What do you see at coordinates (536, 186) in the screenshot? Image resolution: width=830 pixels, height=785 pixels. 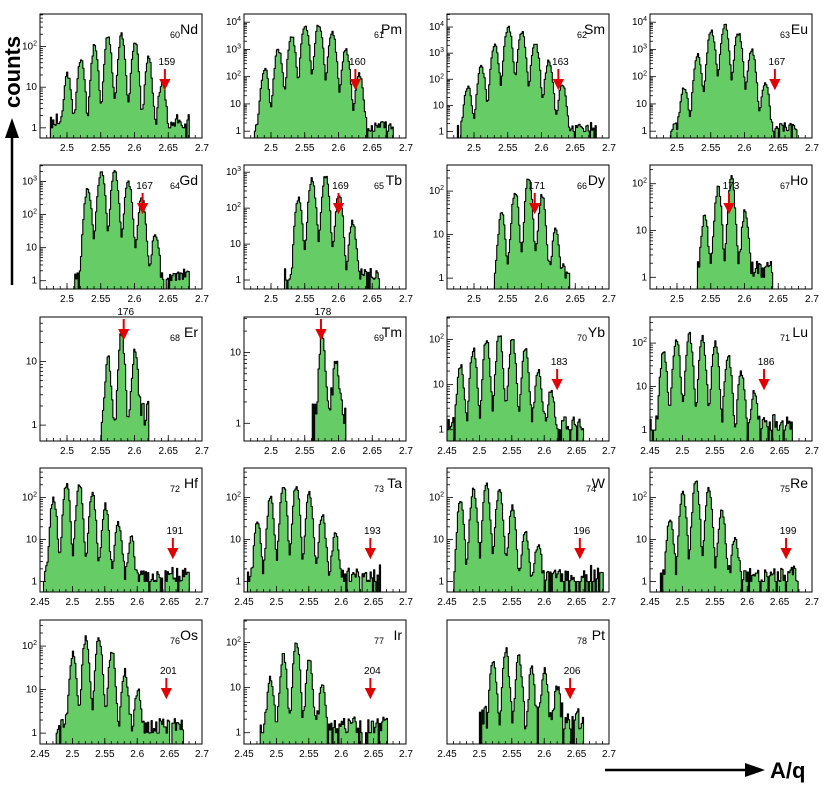 I see `mass-label: 171` at bounding box center [536, 186].